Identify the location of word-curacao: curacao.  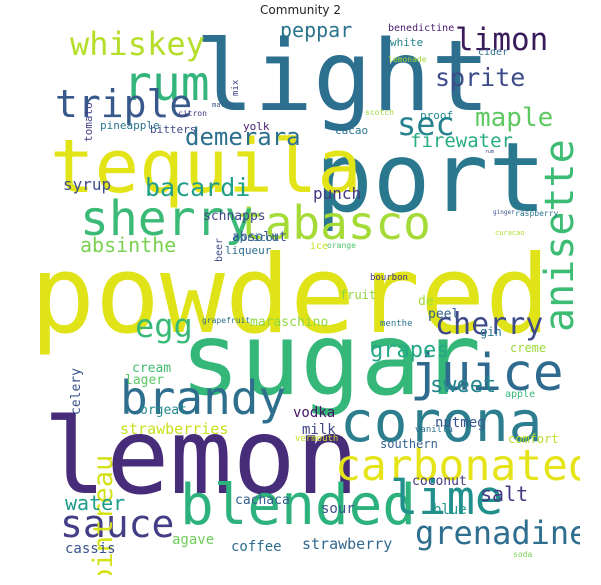
(510, 233).